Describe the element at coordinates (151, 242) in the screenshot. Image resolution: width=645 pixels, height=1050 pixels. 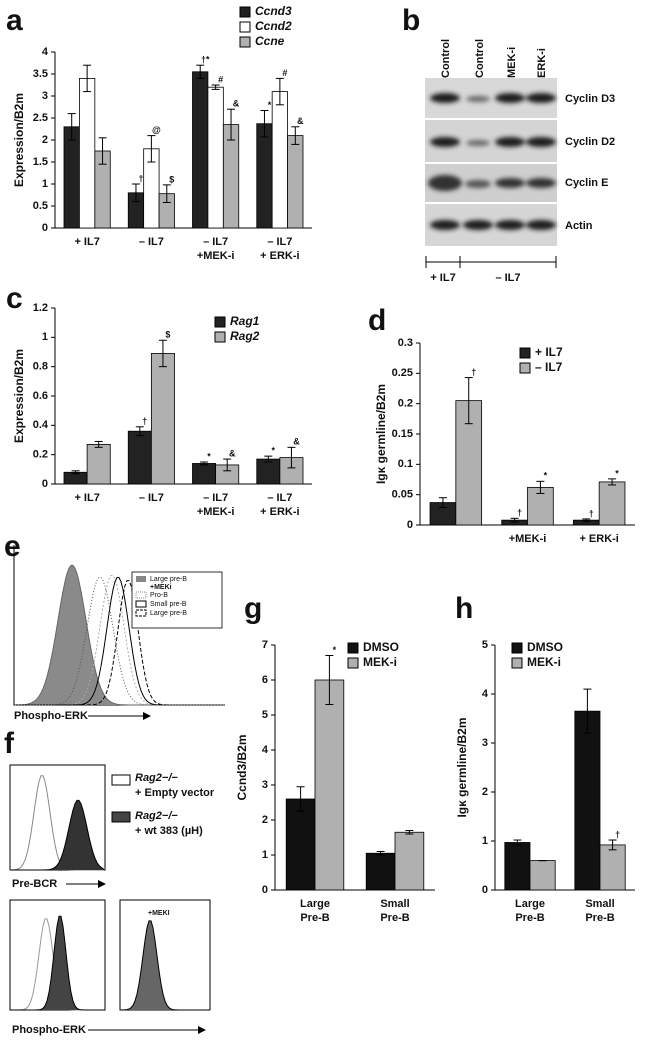
I see `x-tick-label: – IL7` at that location.